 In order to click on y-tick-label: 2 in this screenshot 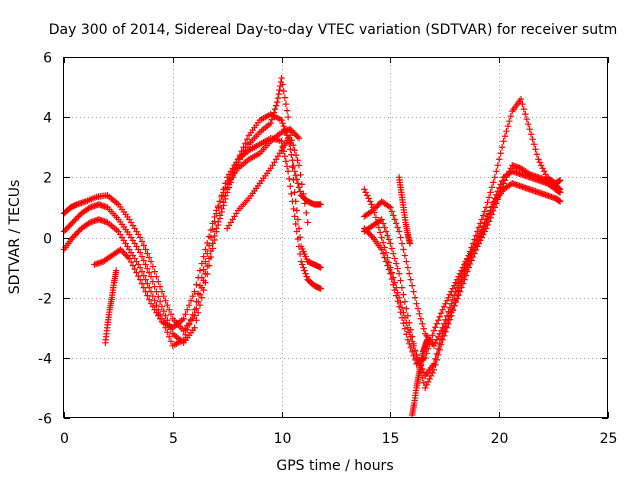, I will do `click(47, 179)`.